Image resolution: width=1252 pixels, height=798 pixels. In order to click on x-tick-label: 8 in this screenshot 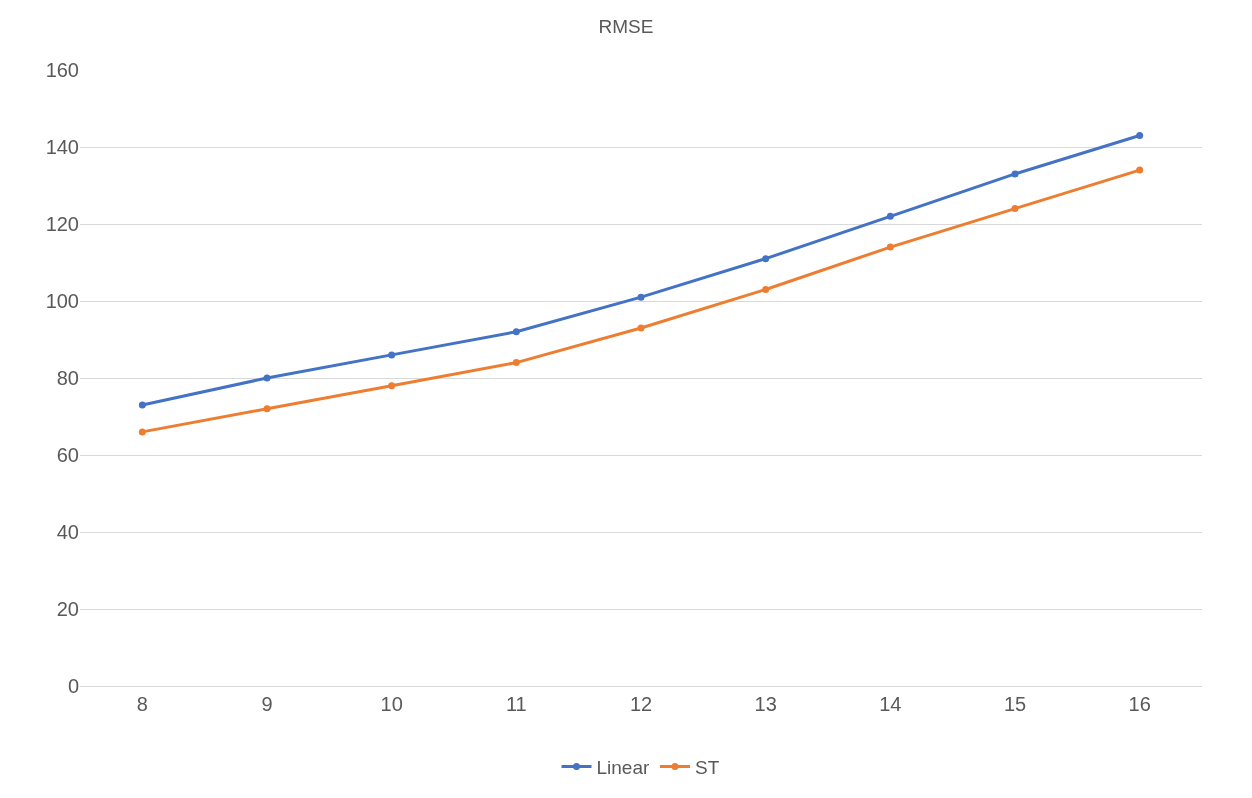, I will do `click(142, 704)`.